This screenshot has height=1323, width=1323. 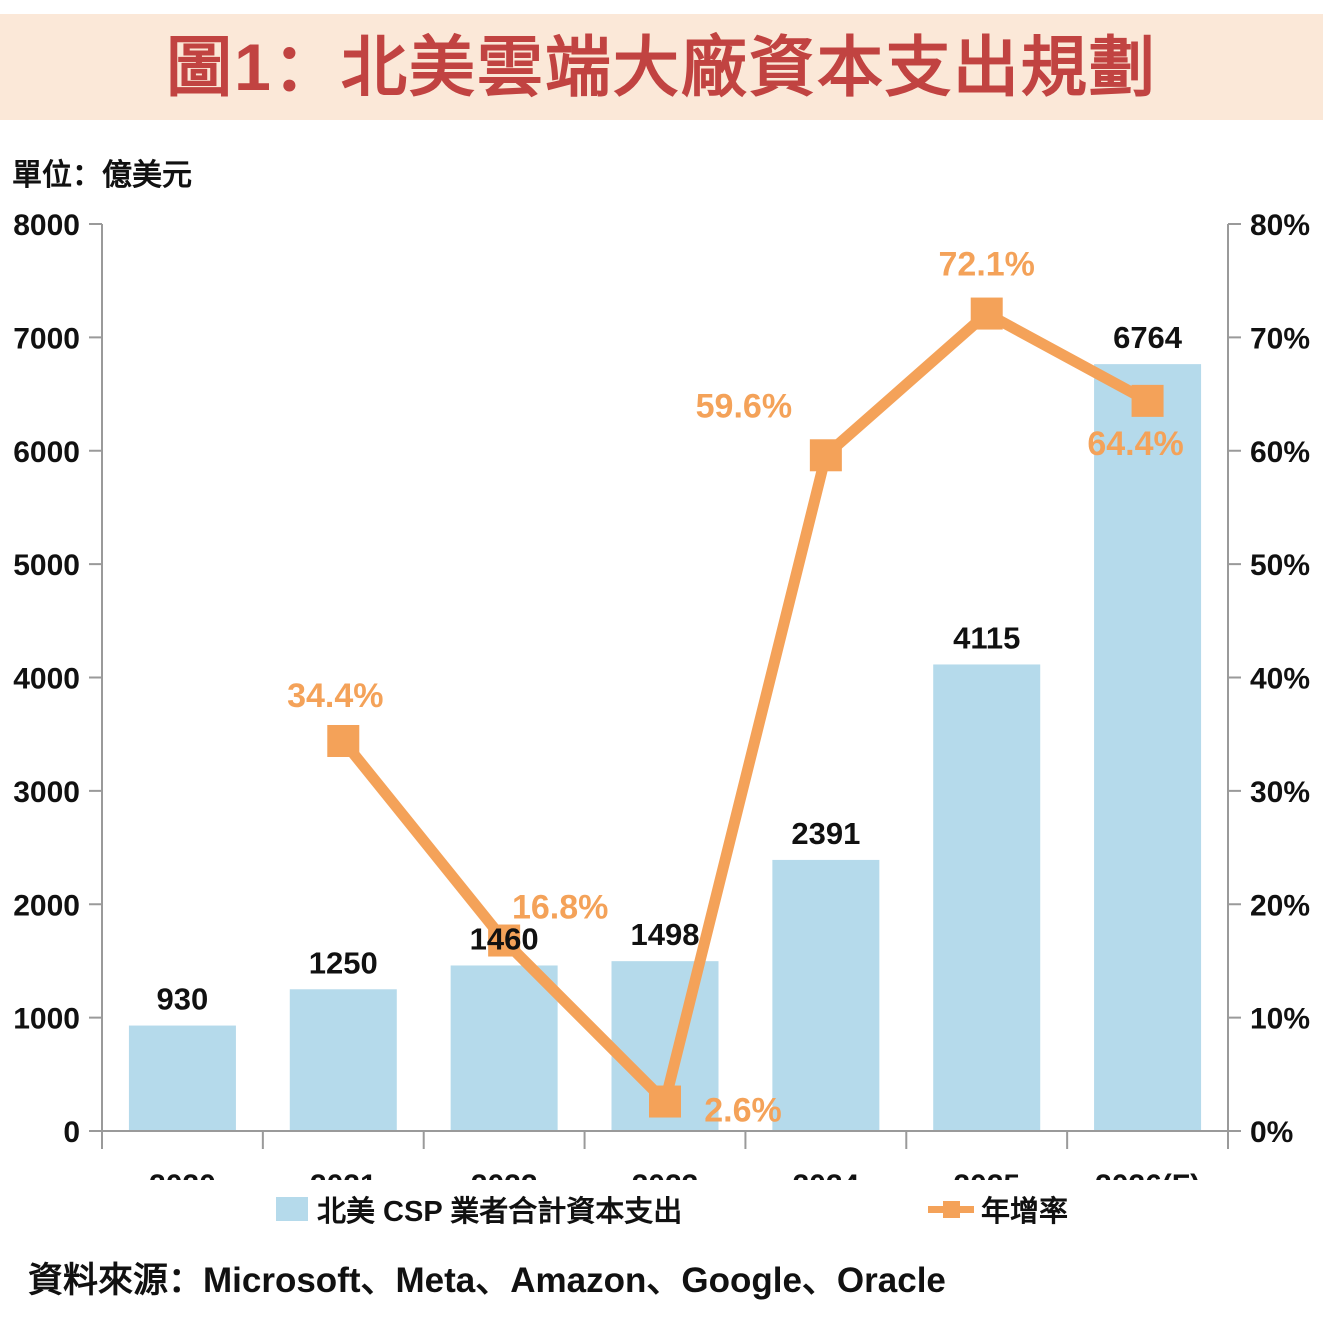 What do you see at coordinates (987, 897) in the screenshot?
I see `bar-2025` at bounding box center [987, 897].